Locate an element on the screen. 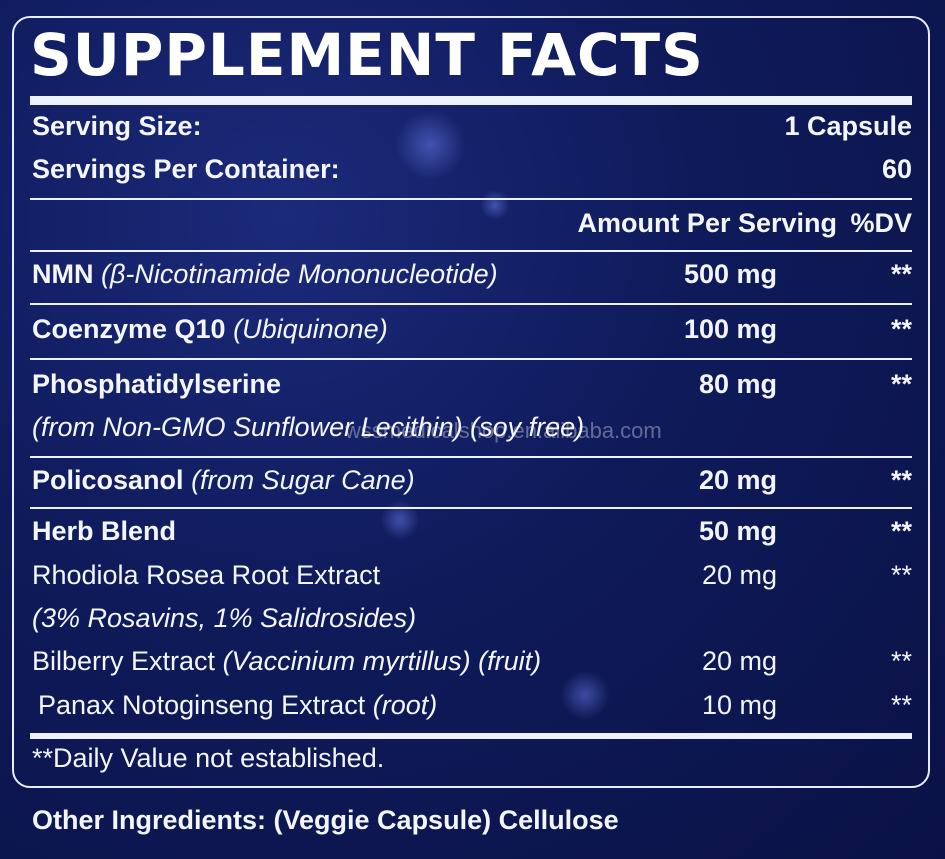  ingredient-name: Herb Blend is located at coordinates (104, 531).